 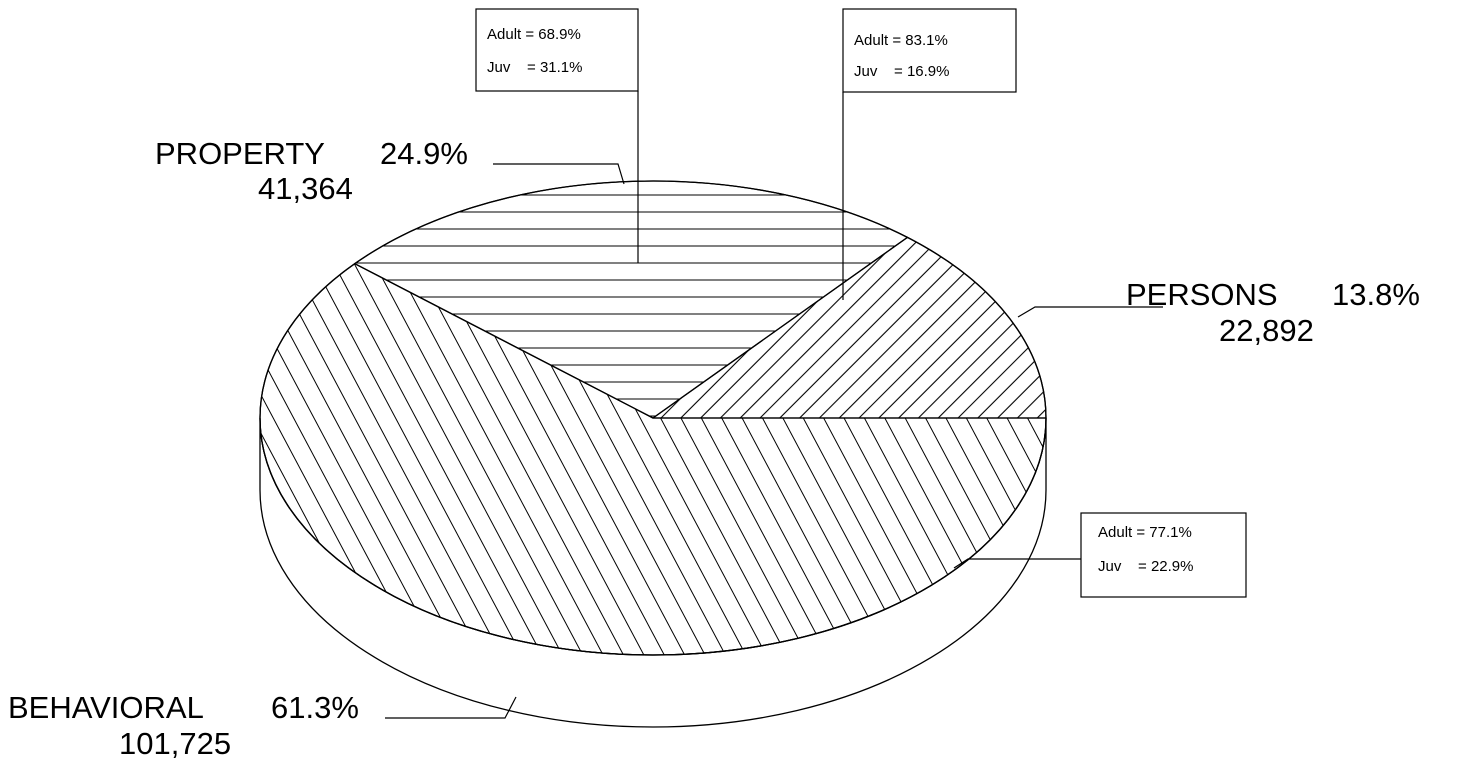 What do you see at coordinates (1266, 330) in the screenshot?
I see `slice-count-persons: 22,892` at bounding box center [1266, 330].